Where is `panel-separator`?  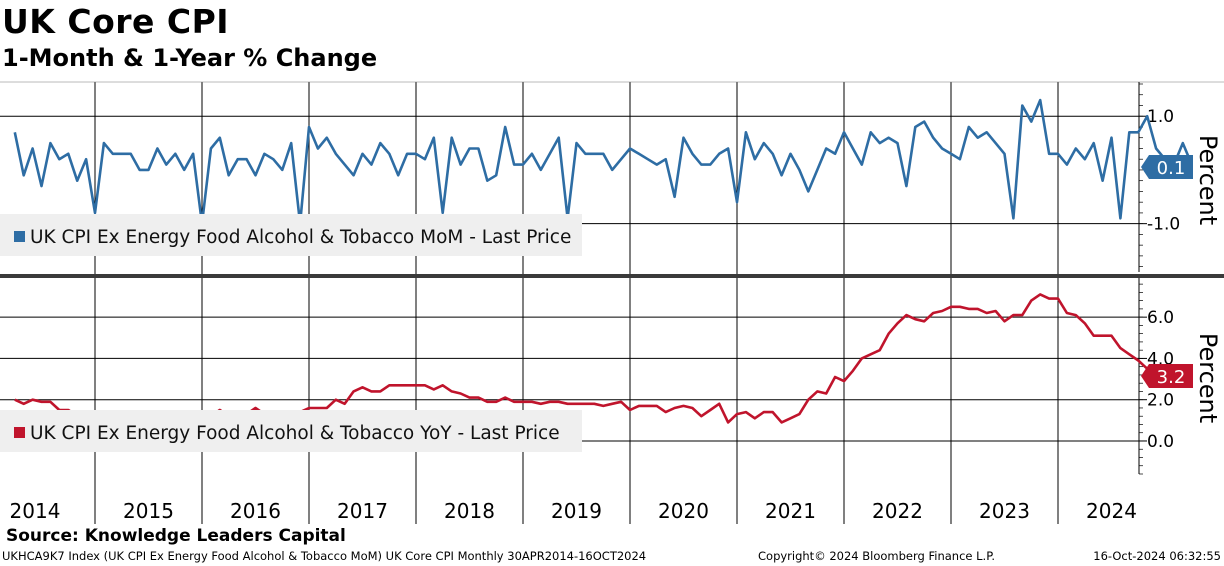
panel-separator is located at coordinates (612, 276).